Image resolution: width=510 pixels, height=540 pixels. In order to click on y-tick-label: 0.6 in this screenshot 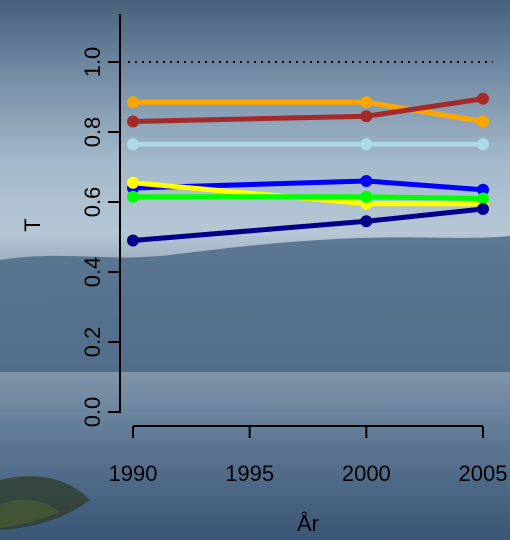, I will do `click(92, 202)`.